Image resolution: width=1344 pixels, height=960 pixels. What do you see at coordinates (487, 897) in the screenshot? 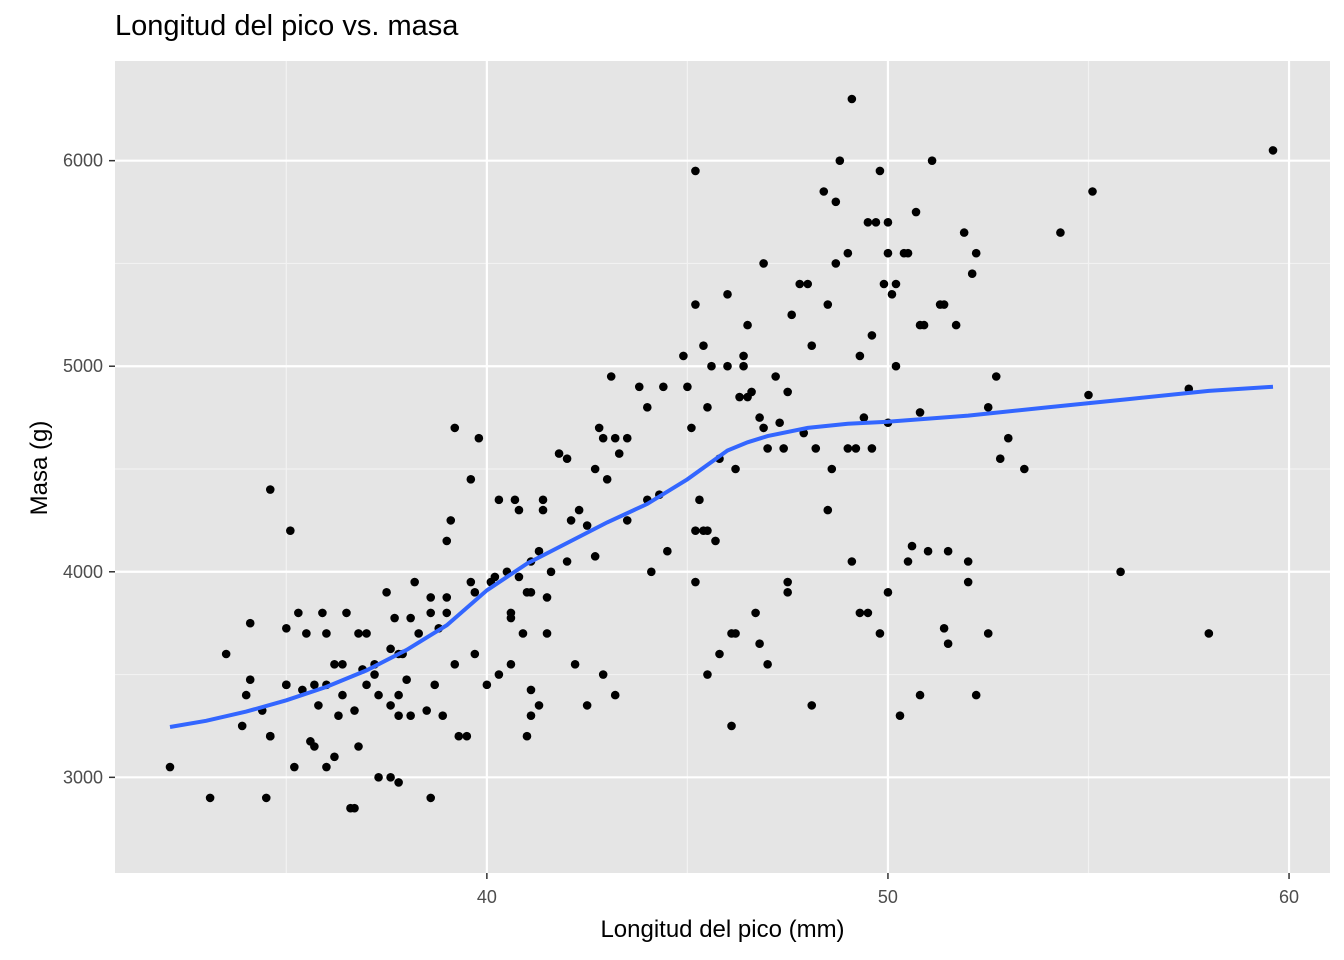
I see `x-tick-label: 40` at bounding box center [487, 897].